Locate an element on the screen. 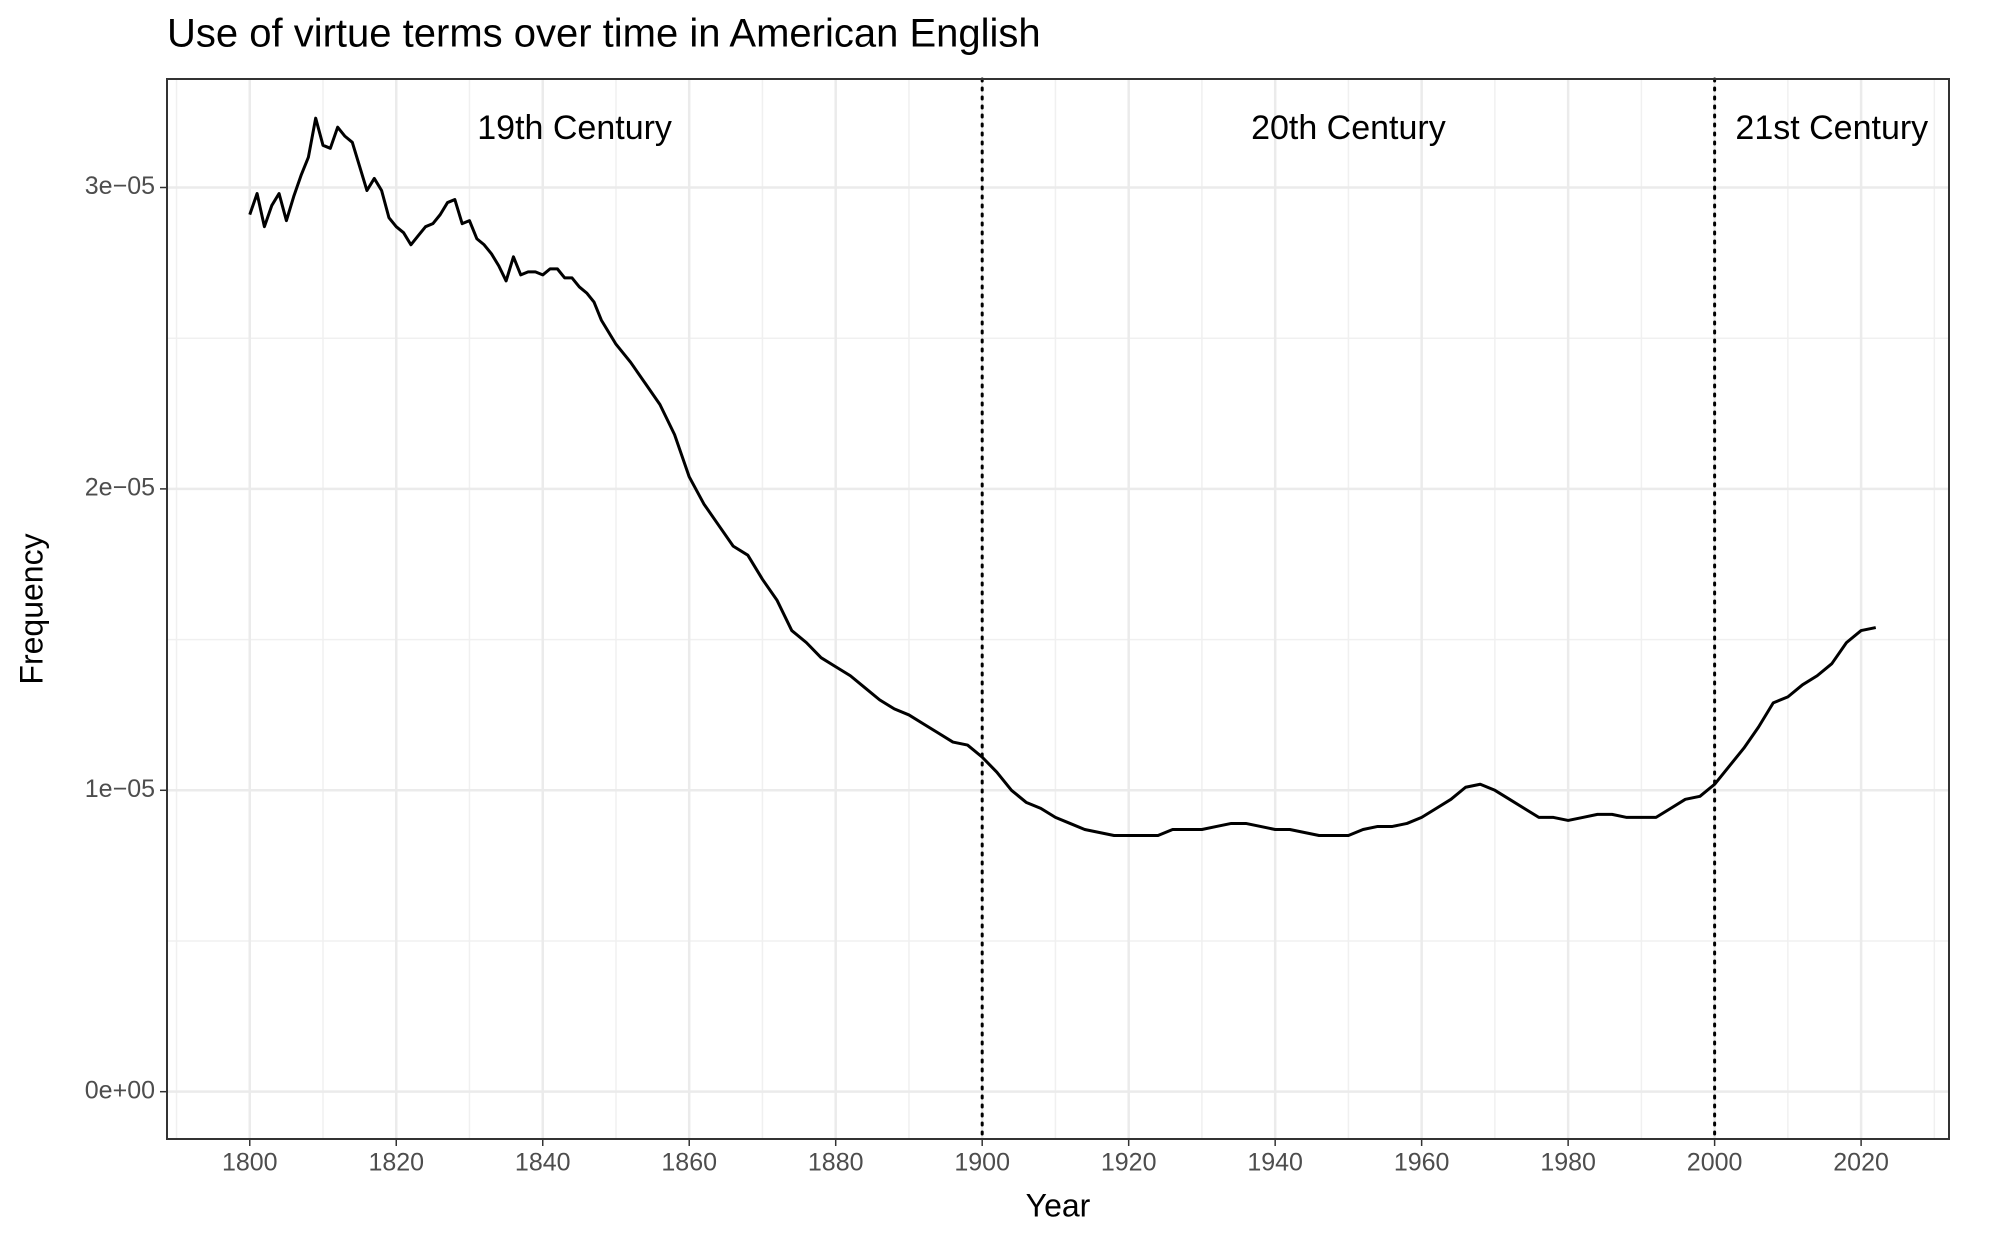 The width and height of the screenshot is (2000, 1250). x-tick-label: 1880 is located at coordinates (836, 1163).